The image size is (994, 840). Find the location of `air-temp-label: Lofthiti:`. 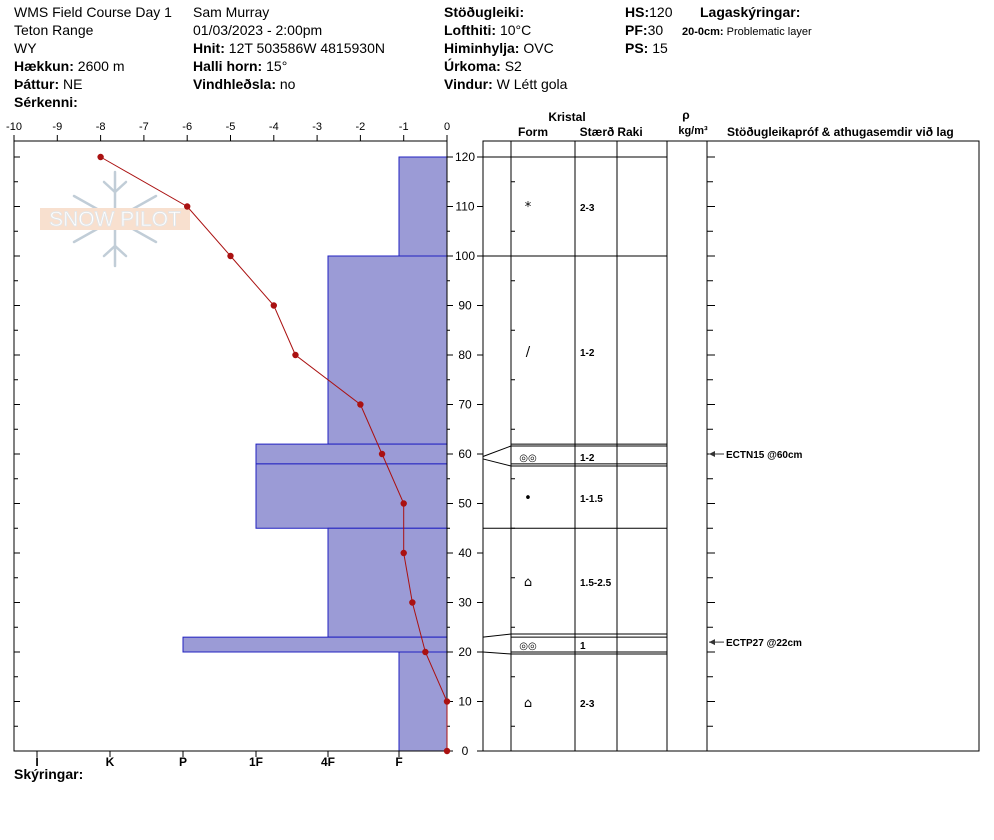

air-temp-label: Lofthiti: is located at coordinates (470, 30).